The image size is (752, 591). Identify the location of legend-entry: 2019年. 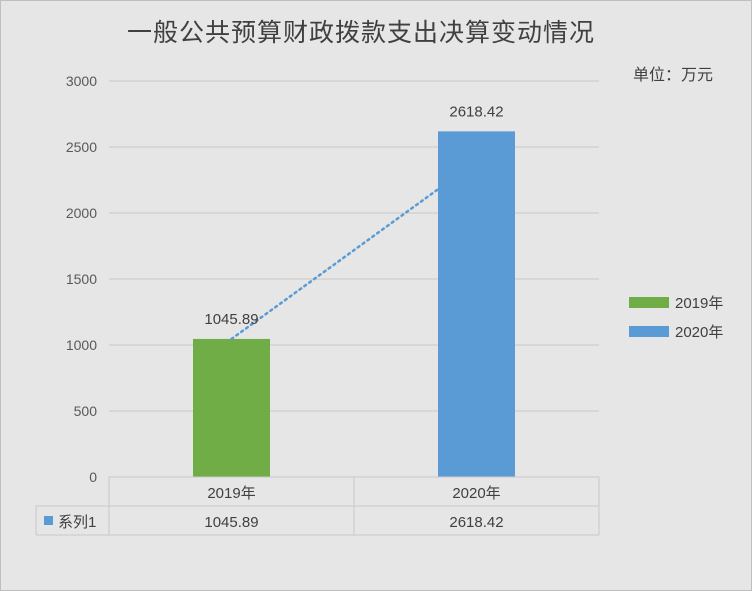
(699, 303).